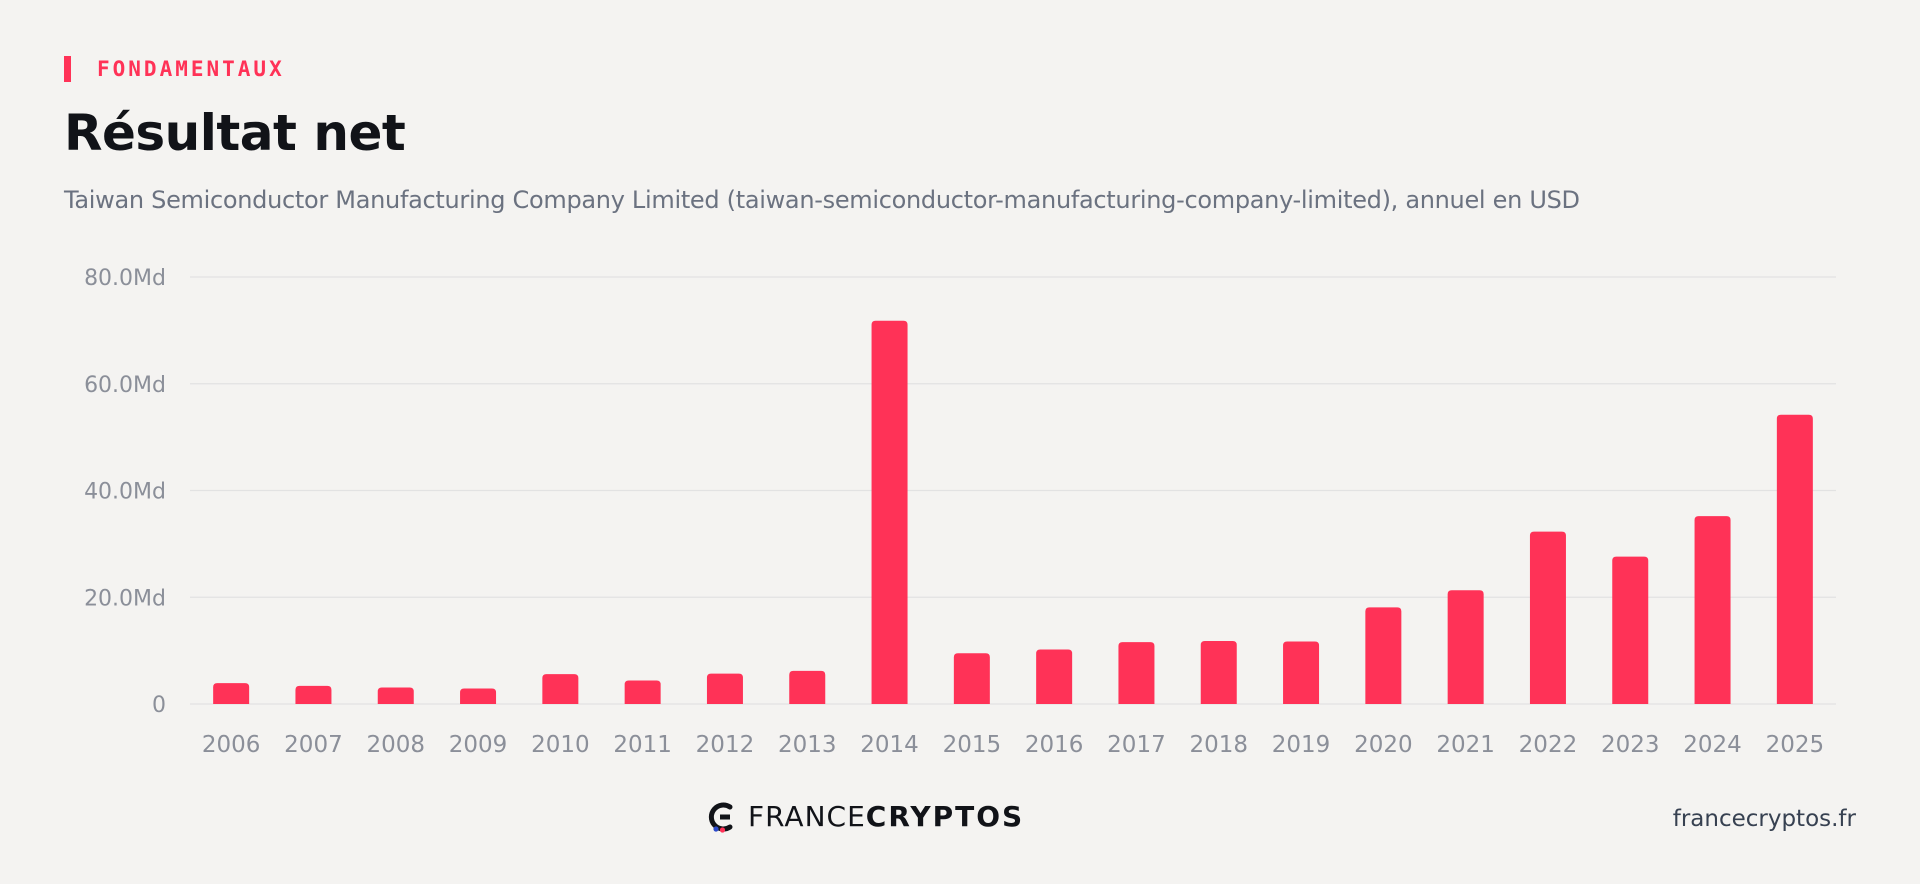 Image resolution: width=1920 pixels, height=884 pixels. What do you see at coordinates (125, 598) in the screenshot?
I see `y-tick-label: 20.0Md` at bounding box center [125, 598].